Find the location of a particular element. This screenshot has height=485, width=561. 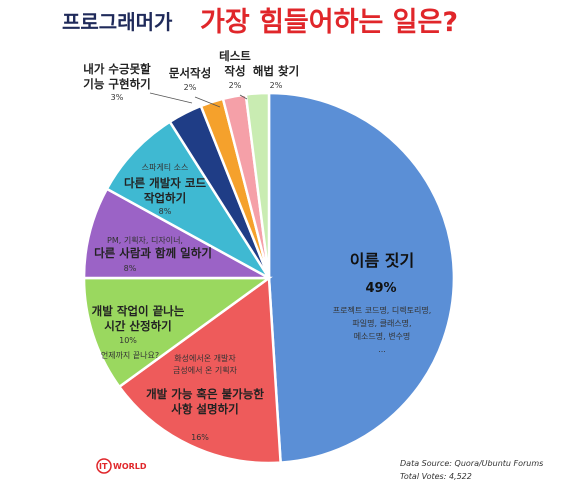

slice-label-8-line-1: 테스트 is located at coordinates (235, 56).